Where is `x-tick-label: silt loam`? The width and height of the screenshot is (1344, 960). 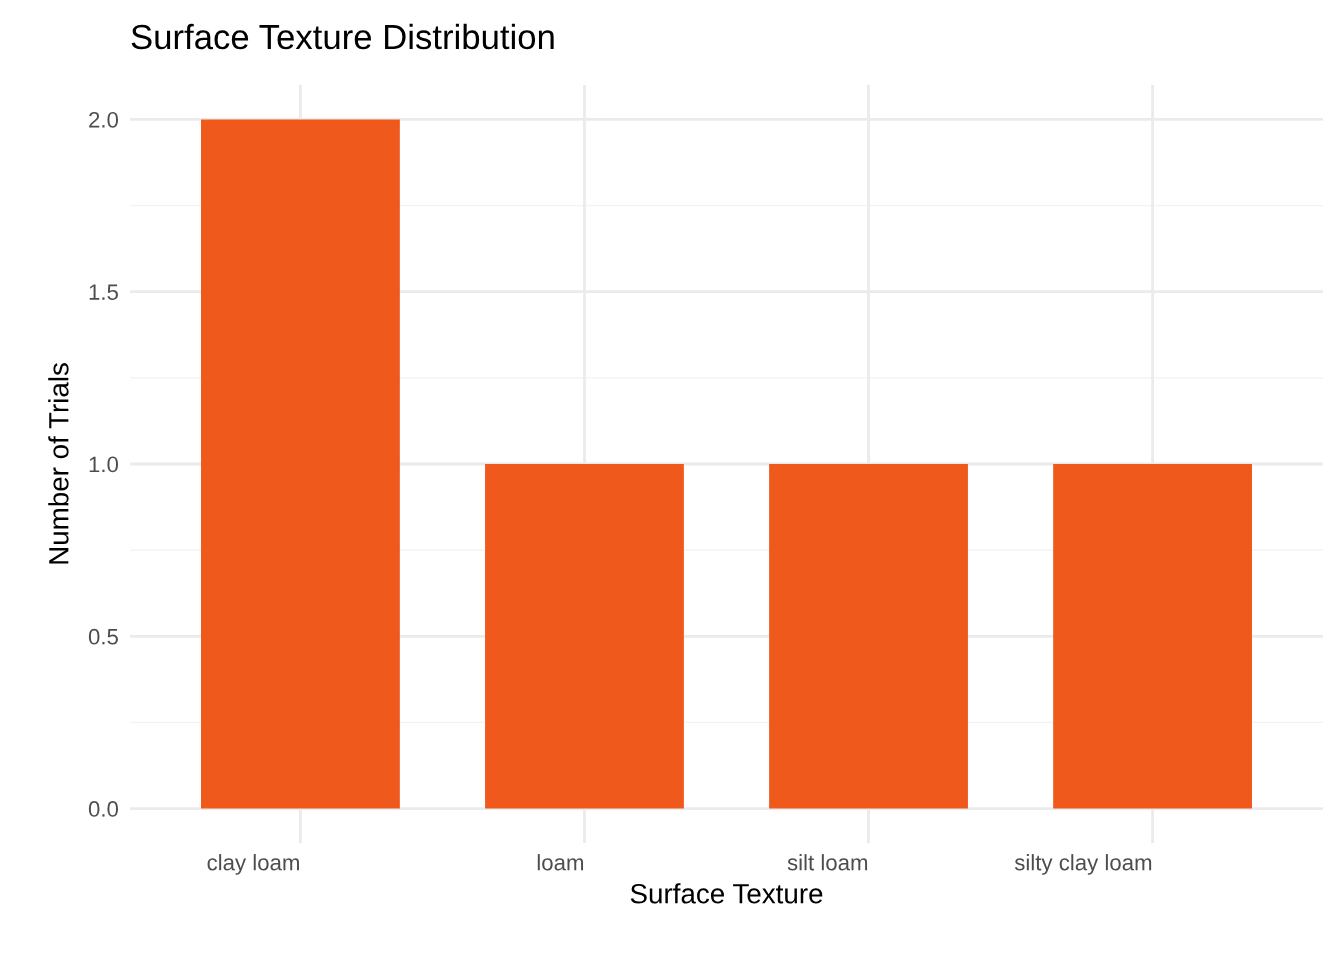 x-tick-label: silt loam is located at coordinates (827, 862).